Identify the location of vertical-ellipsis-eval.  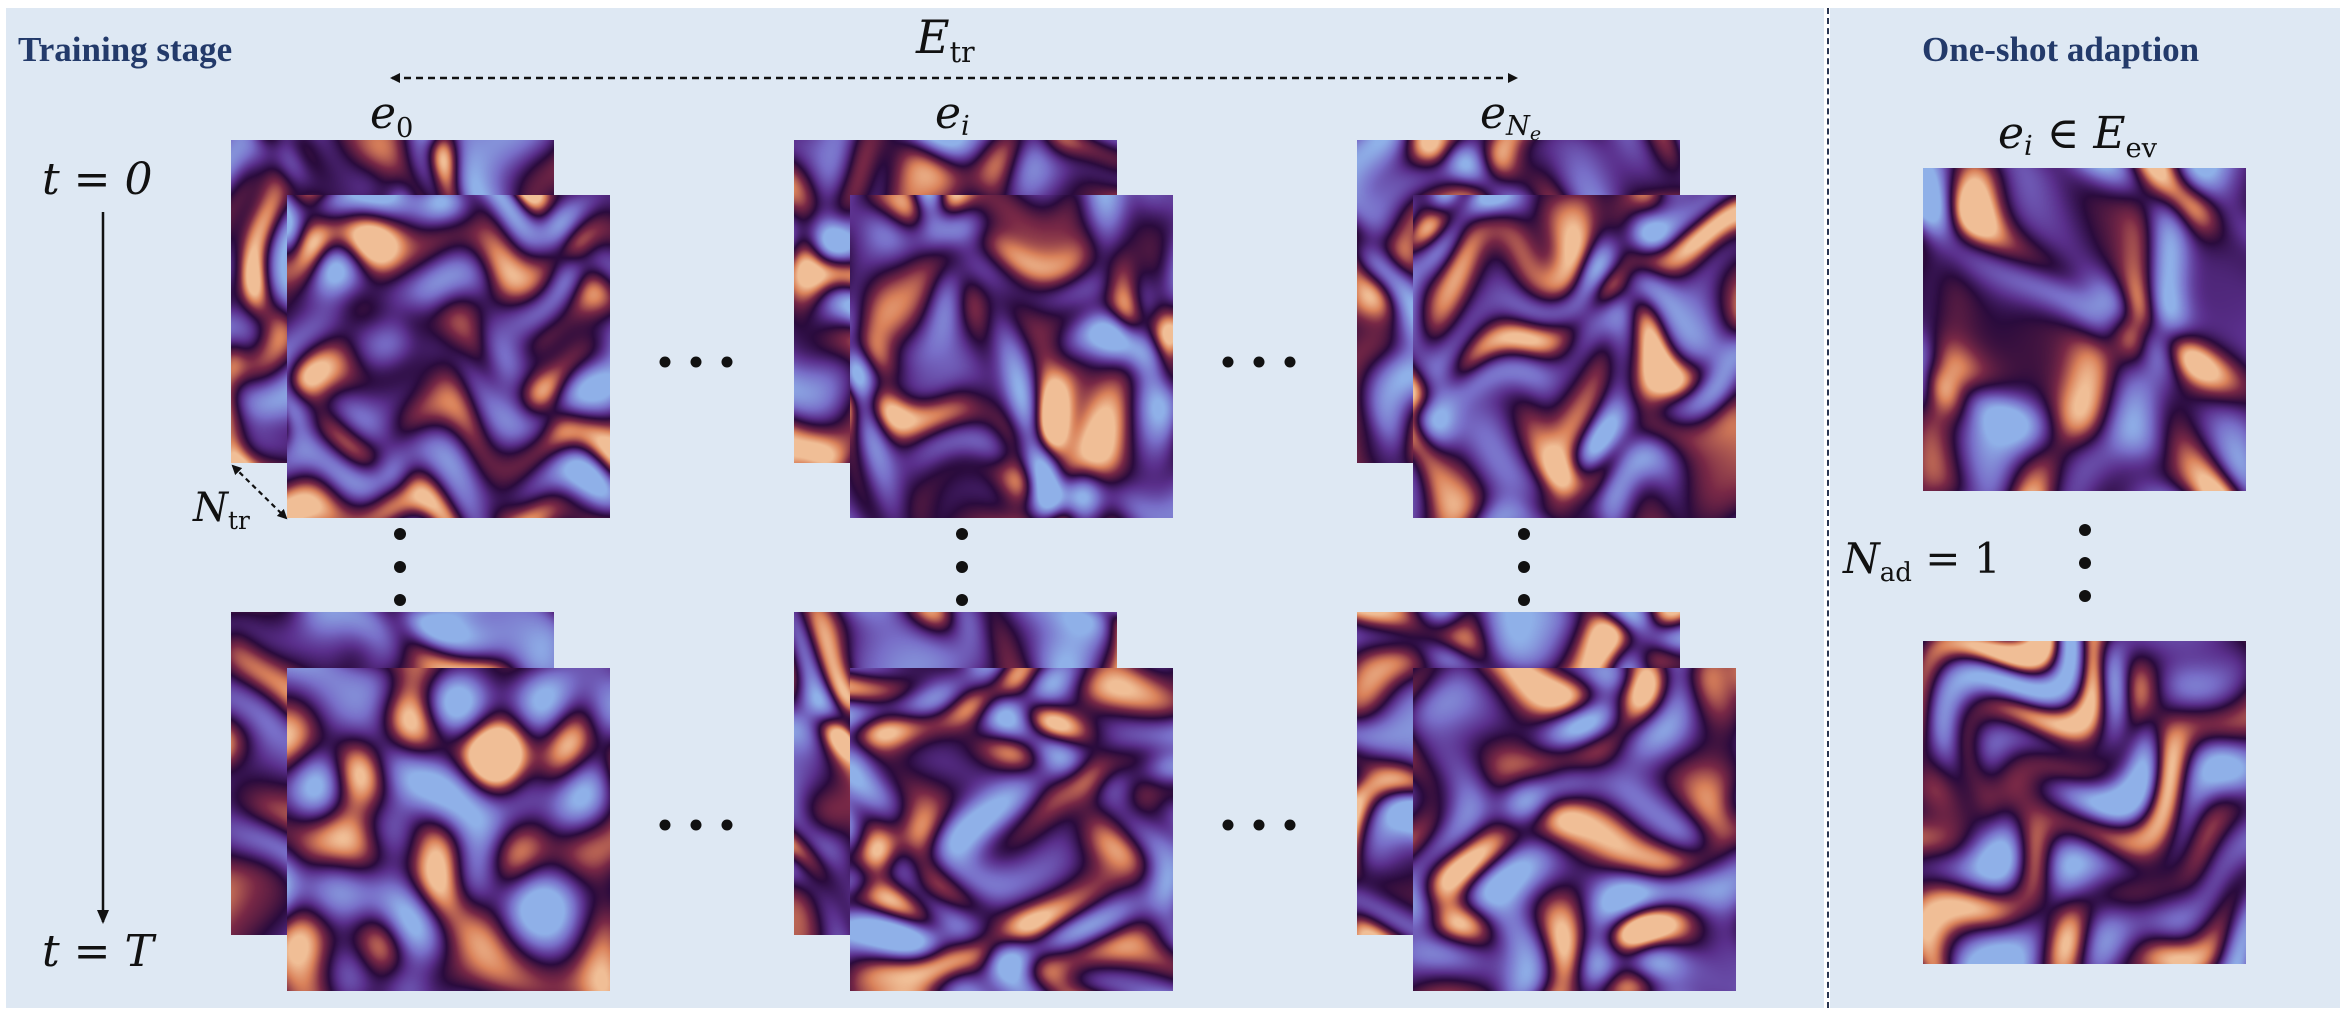
(2085, 563).